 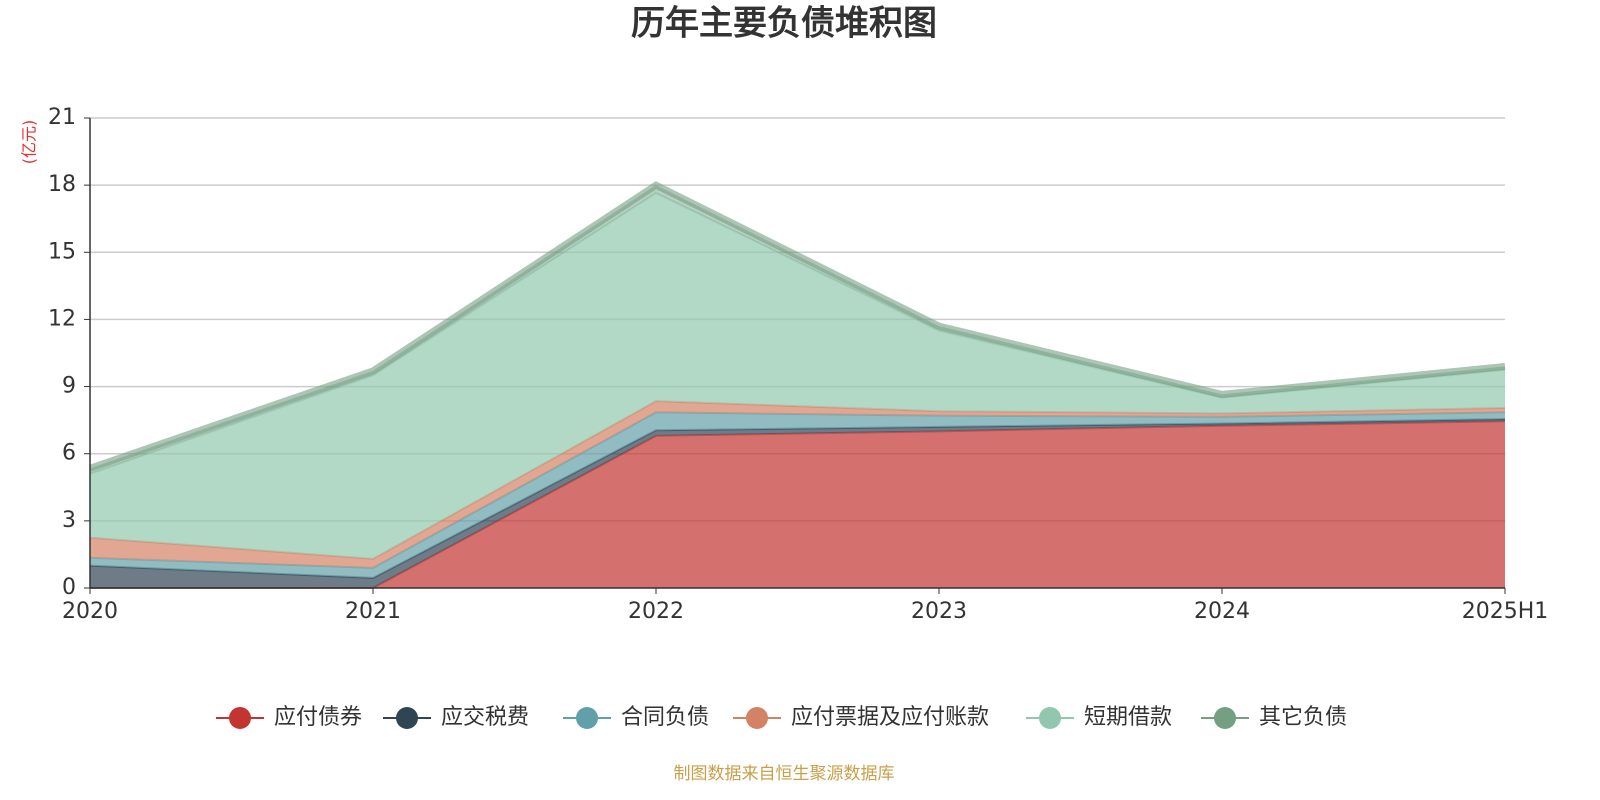 I want to click on legend-label: 短期借款, so click(x=1128, y=717).